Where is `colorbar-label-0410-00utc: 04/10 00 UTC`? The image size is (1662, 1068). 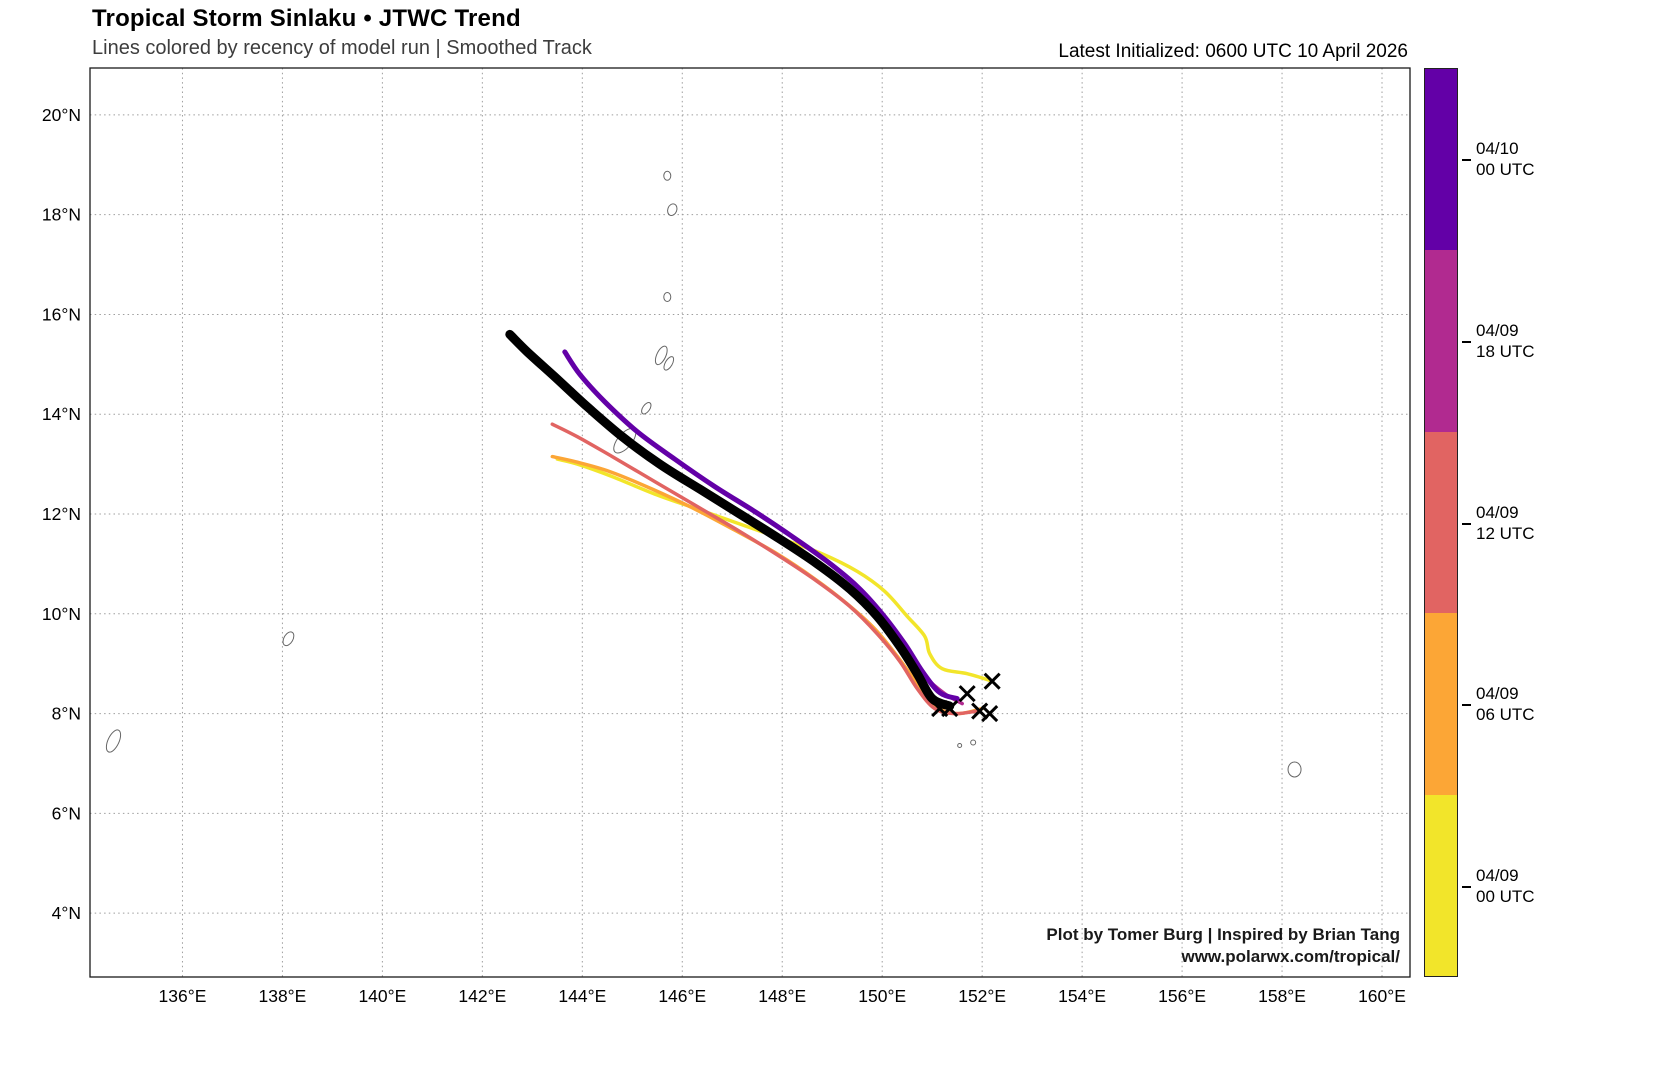 colorbar-label-0410-00utc: 04/10 00 UTC is located at coordinates (1498, 159).